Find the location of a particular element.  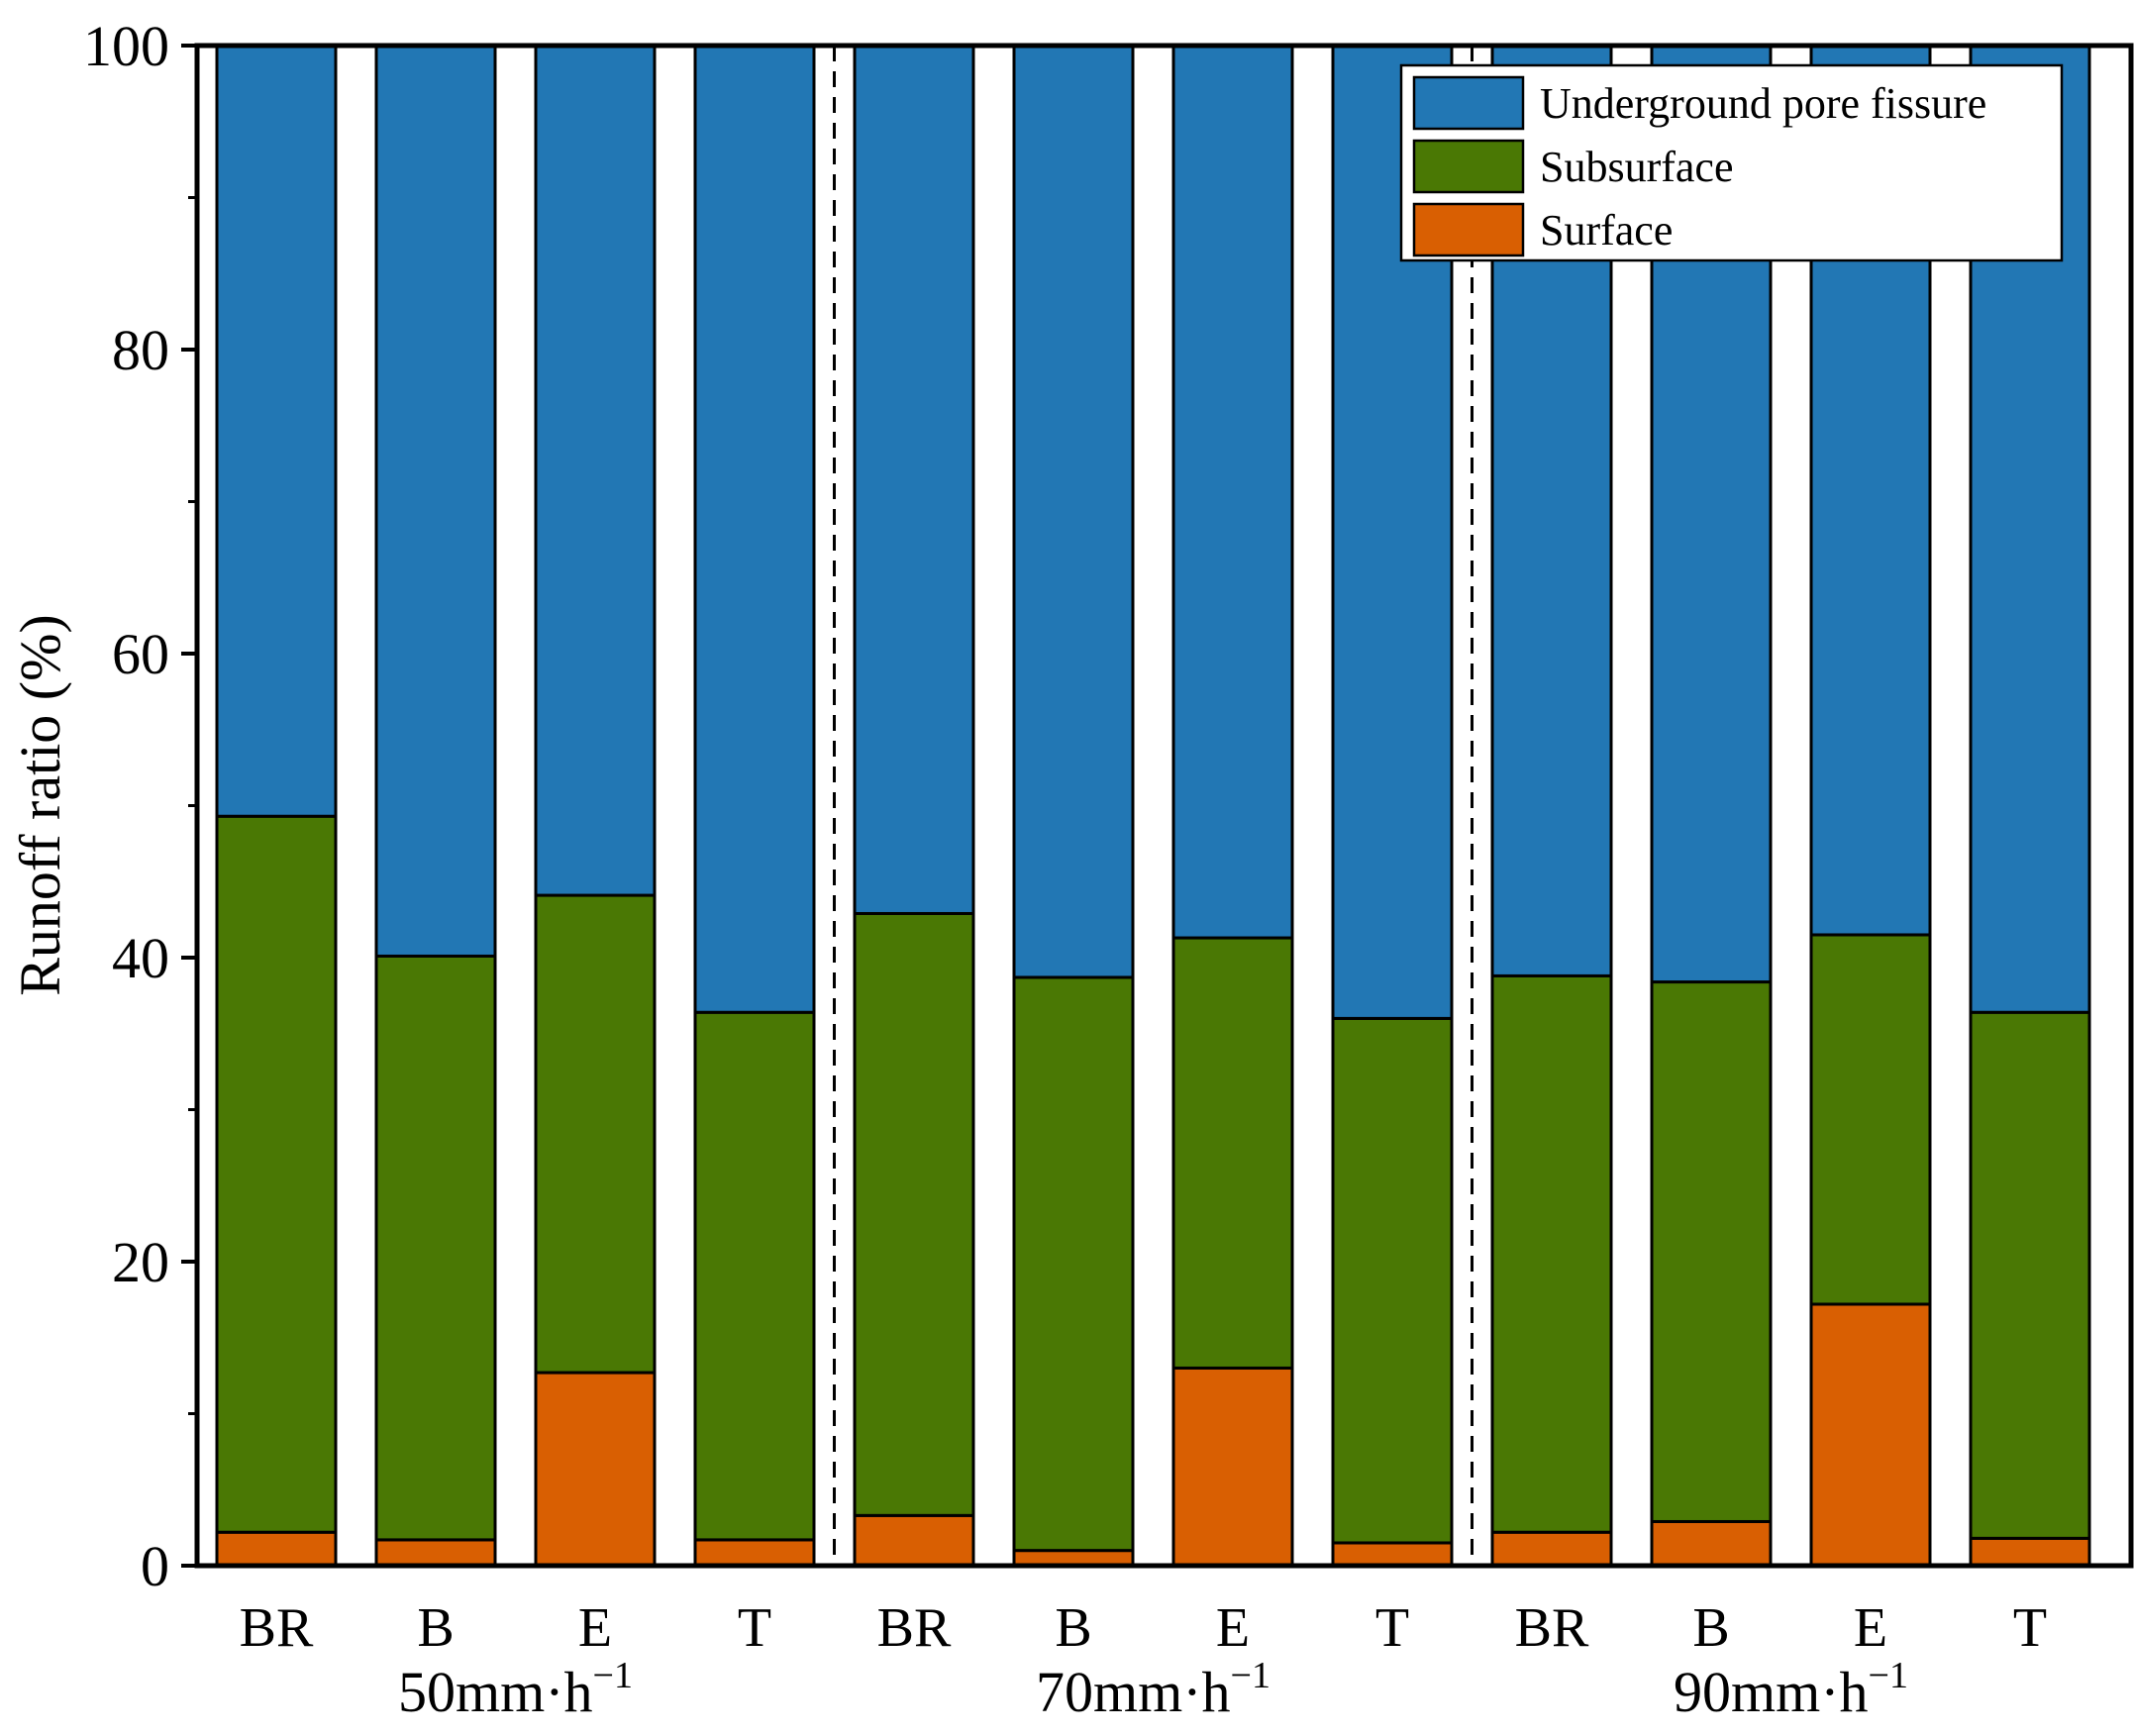

category-label-8: T is located at coordinates (1392, 1628).